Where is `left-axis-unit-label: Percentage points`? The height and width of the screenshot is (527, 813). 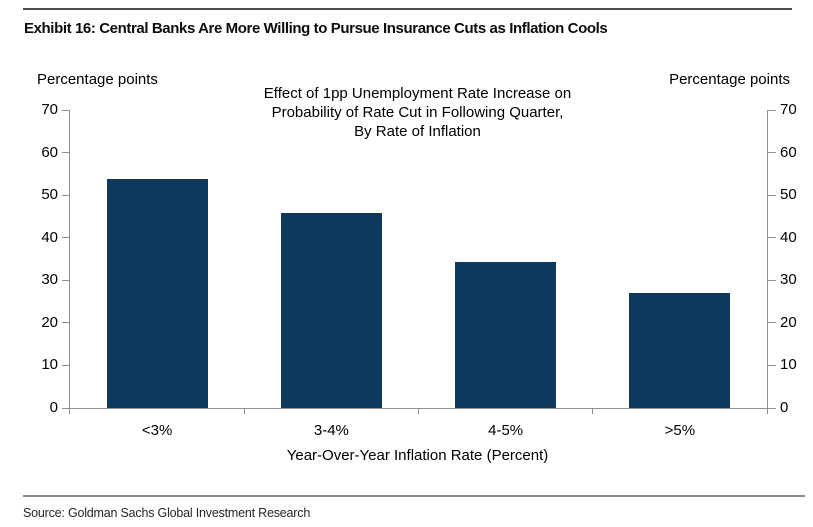 left-axis-unit-label: Percentage points is located at coordinates (97, 79).